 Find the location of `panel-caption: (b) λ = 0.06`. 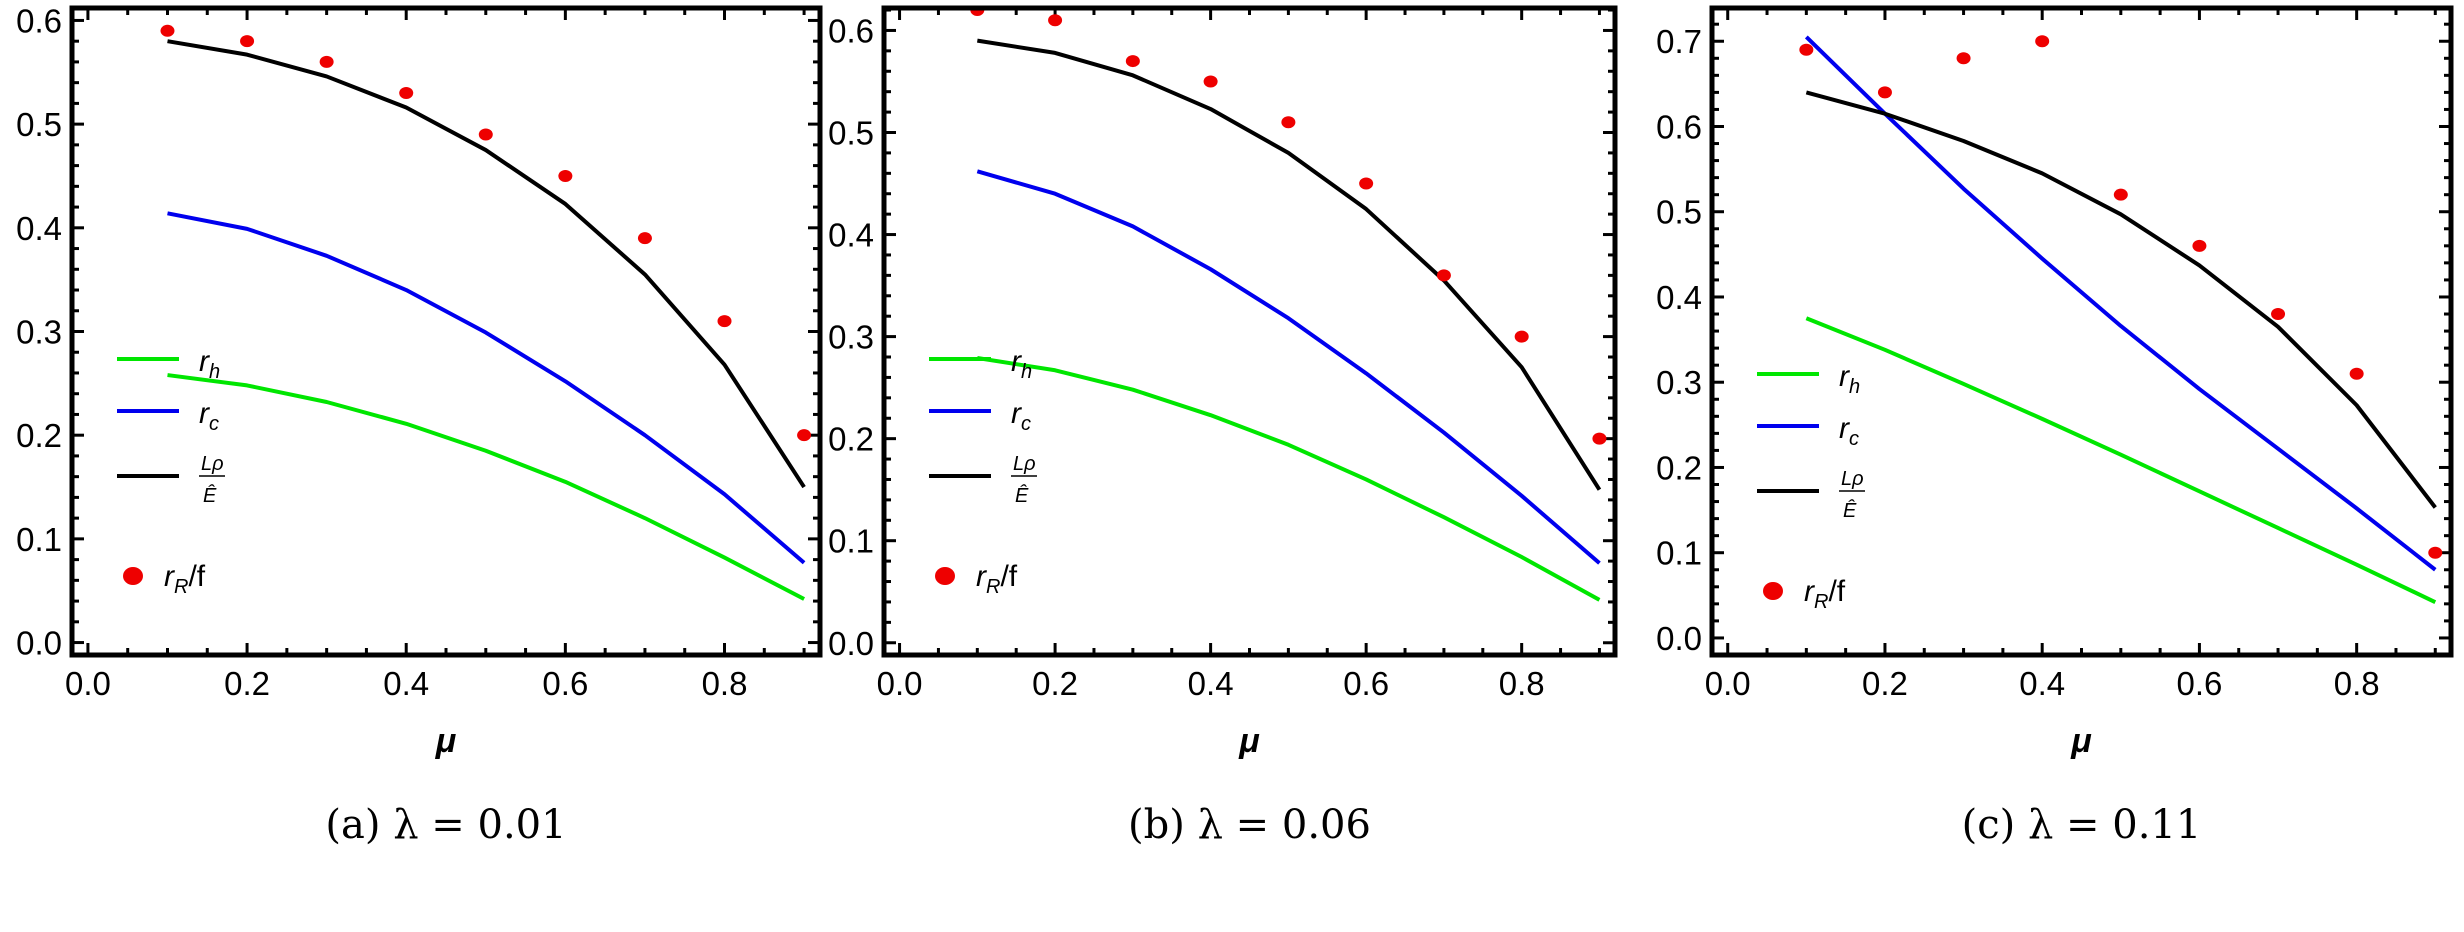

panel-caption: (b) λ = 0.06 is located at coordinates (1249, 825).